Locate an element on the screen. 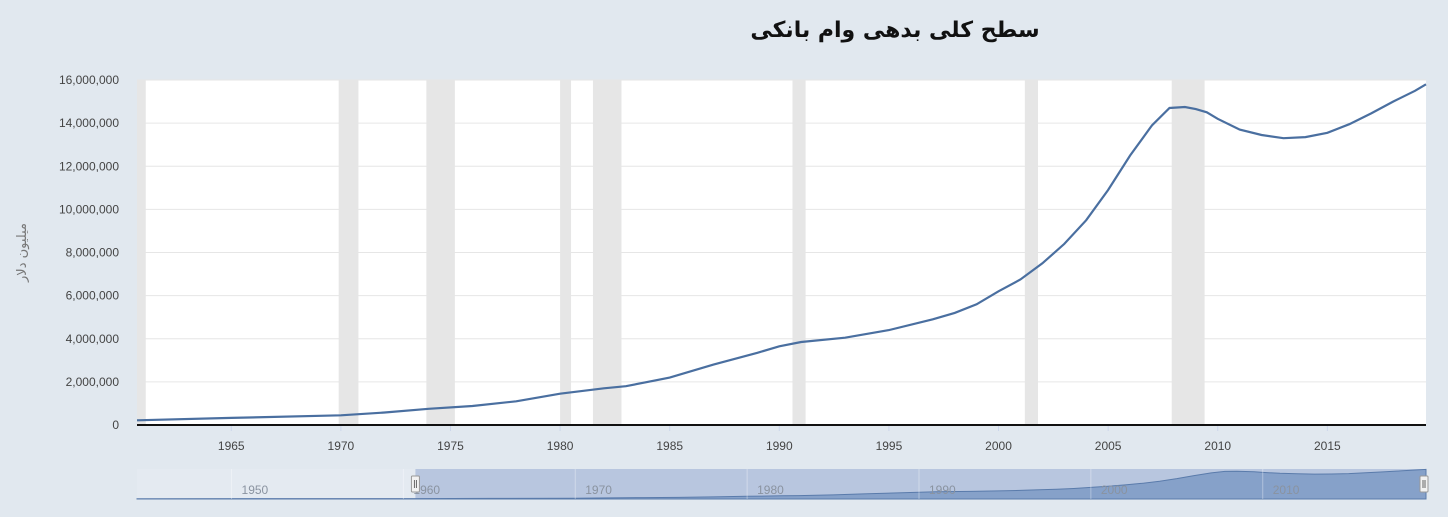 The image size is (1448, 517). navigator-tick-label: 2000 is located at coordinates (1114, 490).